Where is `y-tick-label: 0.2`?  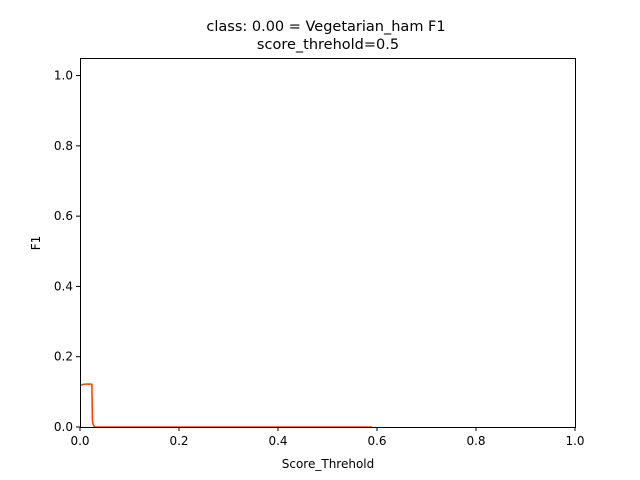
y-tick-label: 0.2 is located at coordinates (63, 357).